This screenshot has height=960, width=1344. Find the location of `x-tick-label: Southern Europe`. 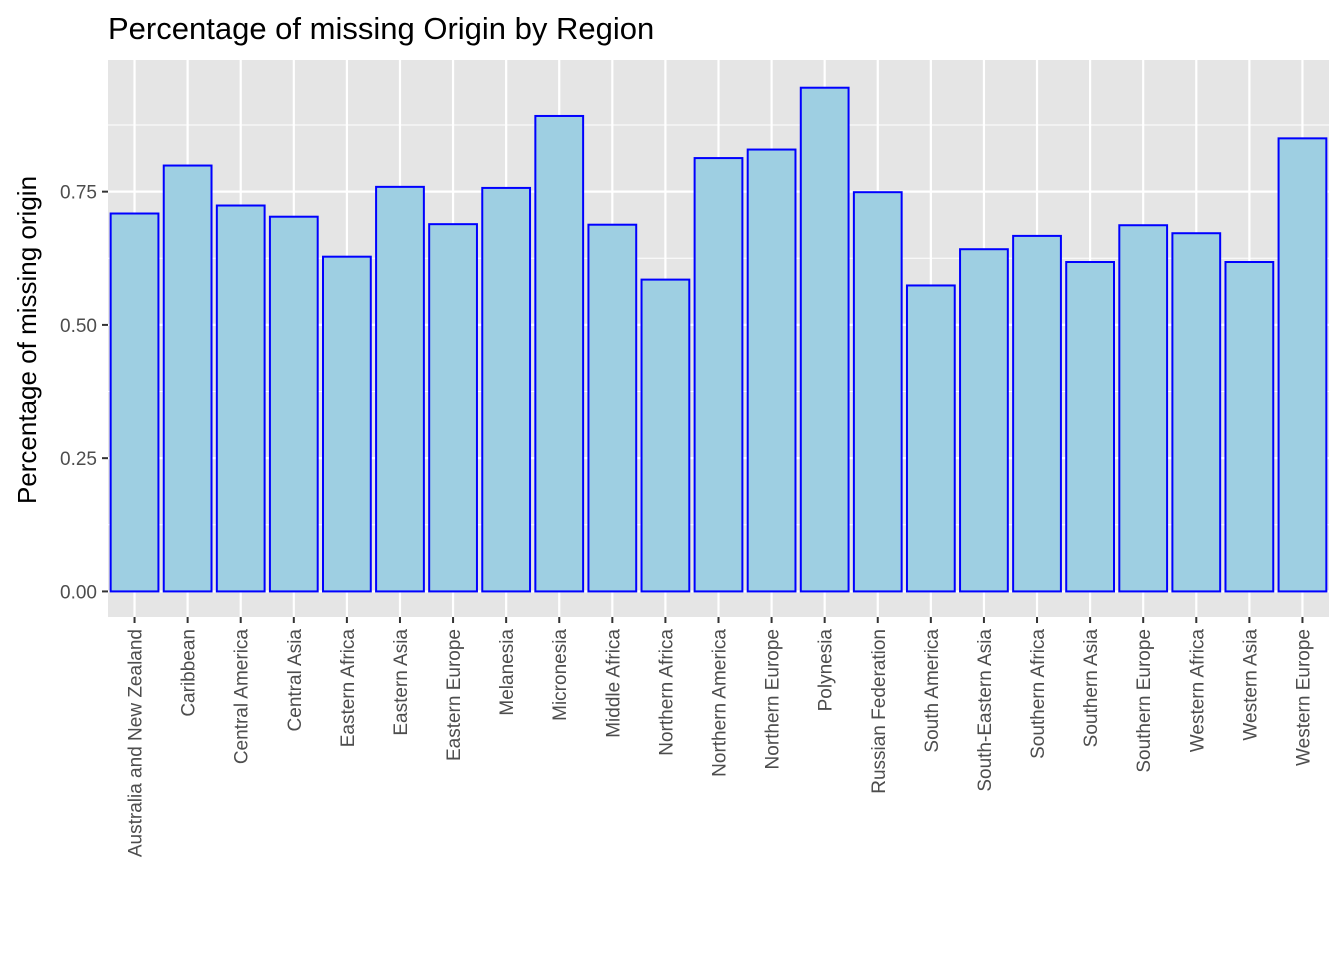

x-tick-label: Southern Europe is located at coordinates (1144, 701).